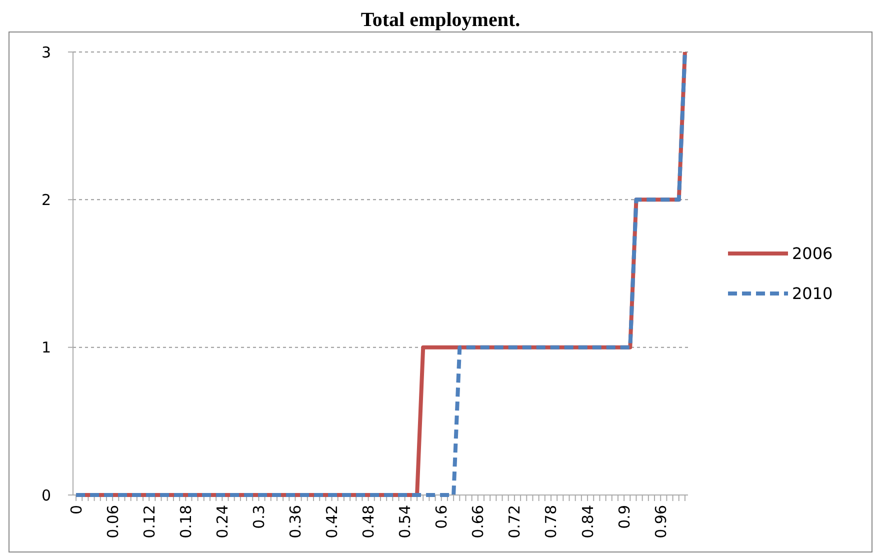 Image resolution: width=881 pixels, height=559 pixels. I want to click on y-tick-label: 0, so click(46, 495).